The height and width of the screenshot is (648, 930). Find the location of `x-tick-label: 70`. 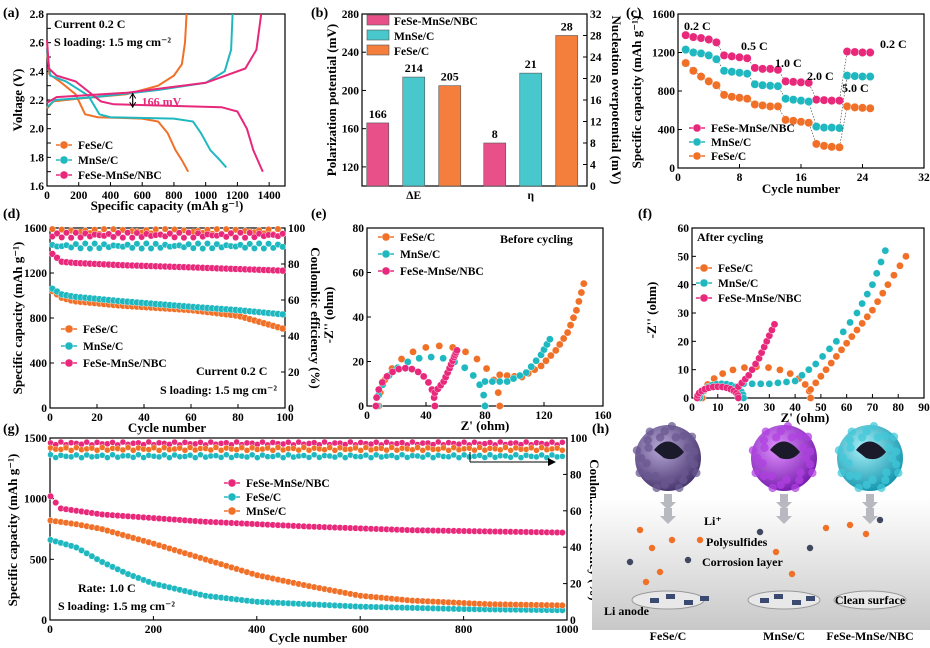

x-tick-label: 70 is located at coordinates (873, 408).